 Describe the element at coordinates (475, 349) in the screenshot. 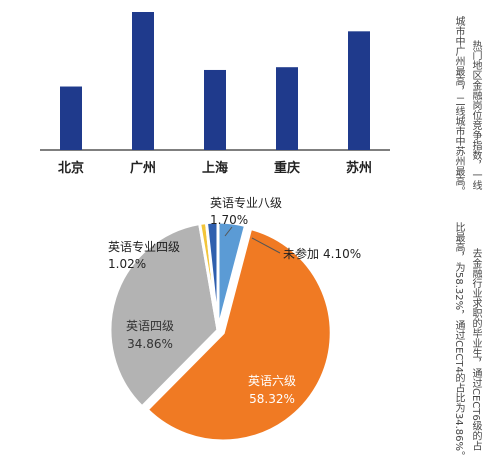

I see `annotation-2-line-1: 去金融行业求职的毕业生，通过CECT6级的占` at that location.